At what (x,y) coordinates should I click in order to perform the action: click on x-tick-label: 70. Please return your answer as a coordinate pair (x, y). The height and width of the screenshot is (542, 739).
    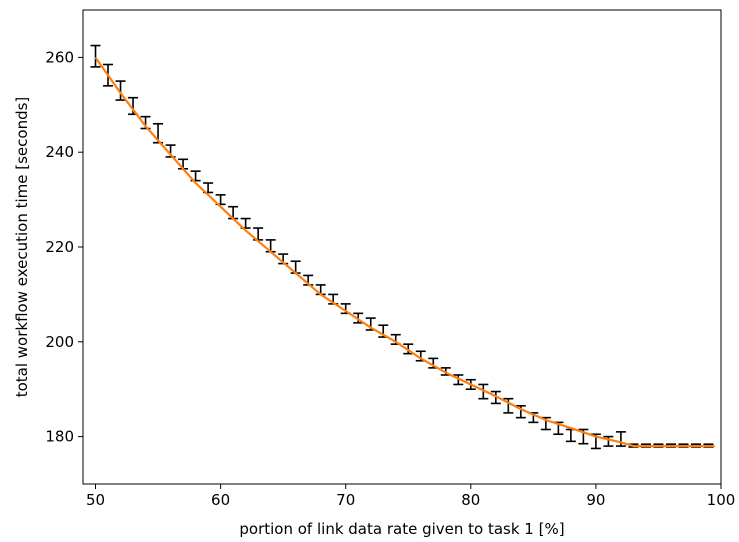
    Looking at the image, I should click on (345, 500).